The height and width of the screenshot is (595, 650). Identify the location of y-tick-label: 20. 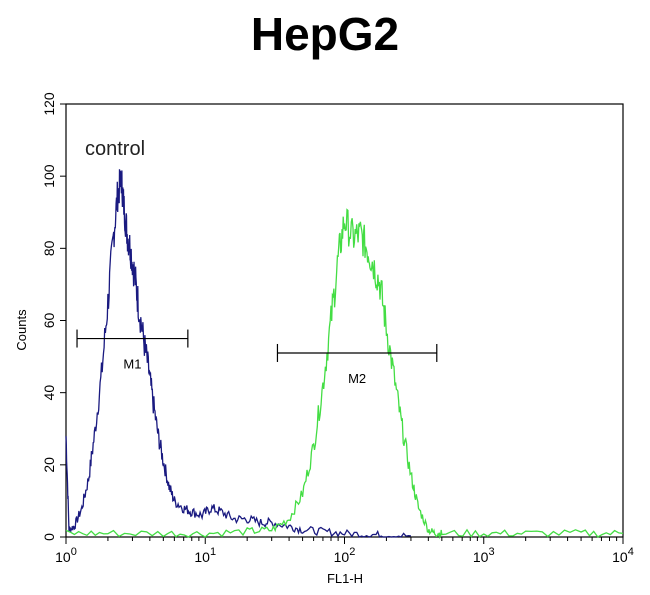
(49, 465).